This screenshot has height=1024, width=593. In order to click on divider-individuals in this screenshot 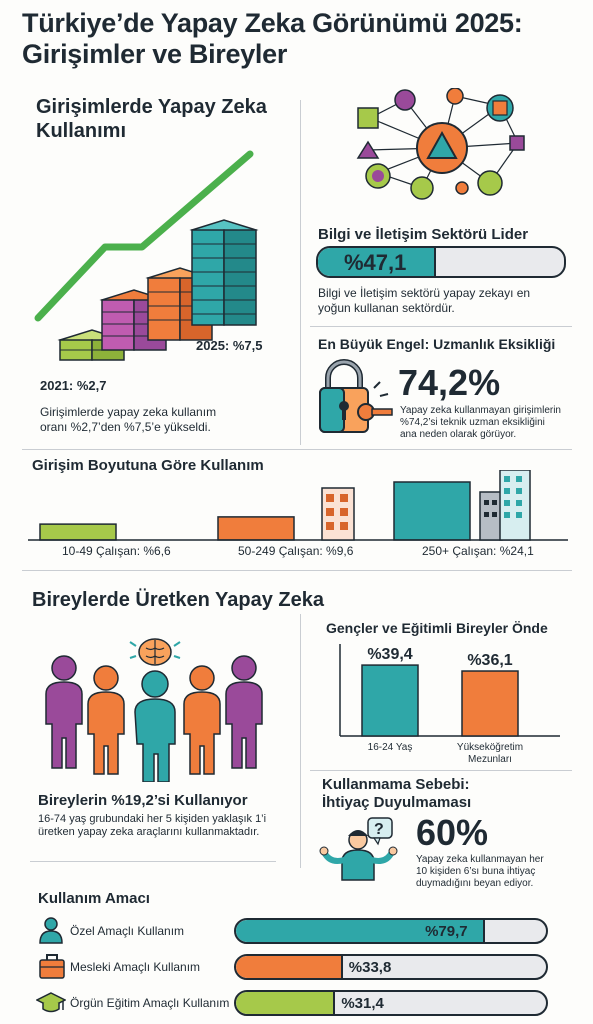, I will do `click(297, 570)`.